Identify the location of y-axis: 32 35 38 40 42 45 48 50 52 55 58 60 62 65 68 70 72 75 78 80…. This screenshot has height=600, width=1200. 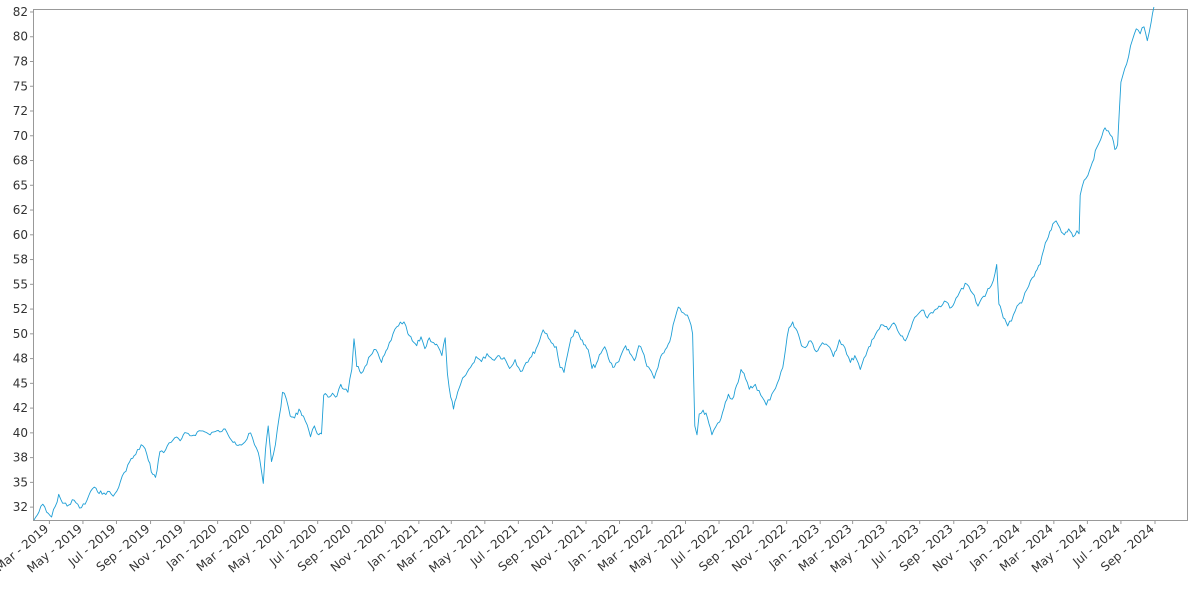
(23, 259).